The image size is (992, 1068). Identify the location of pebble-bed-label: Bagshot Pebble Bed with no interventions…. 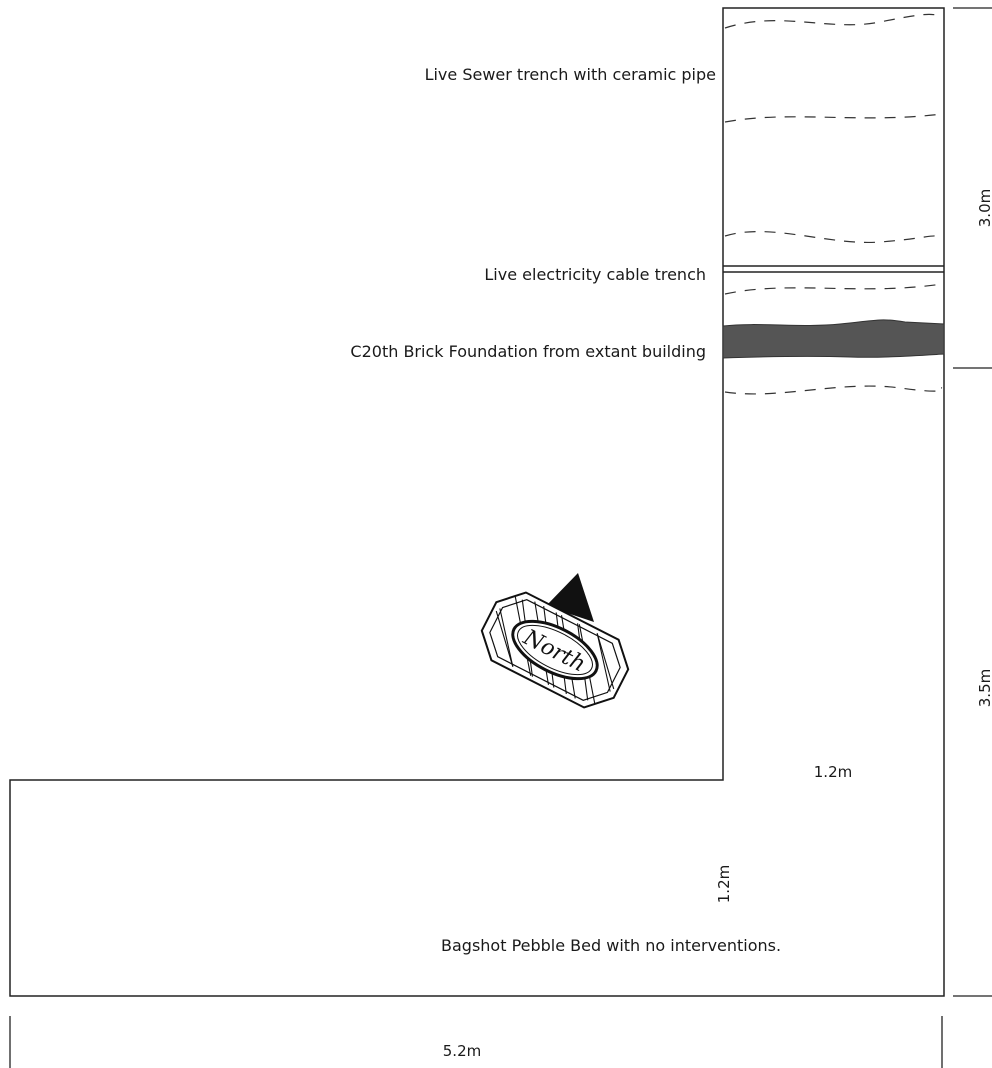
(611, 945).